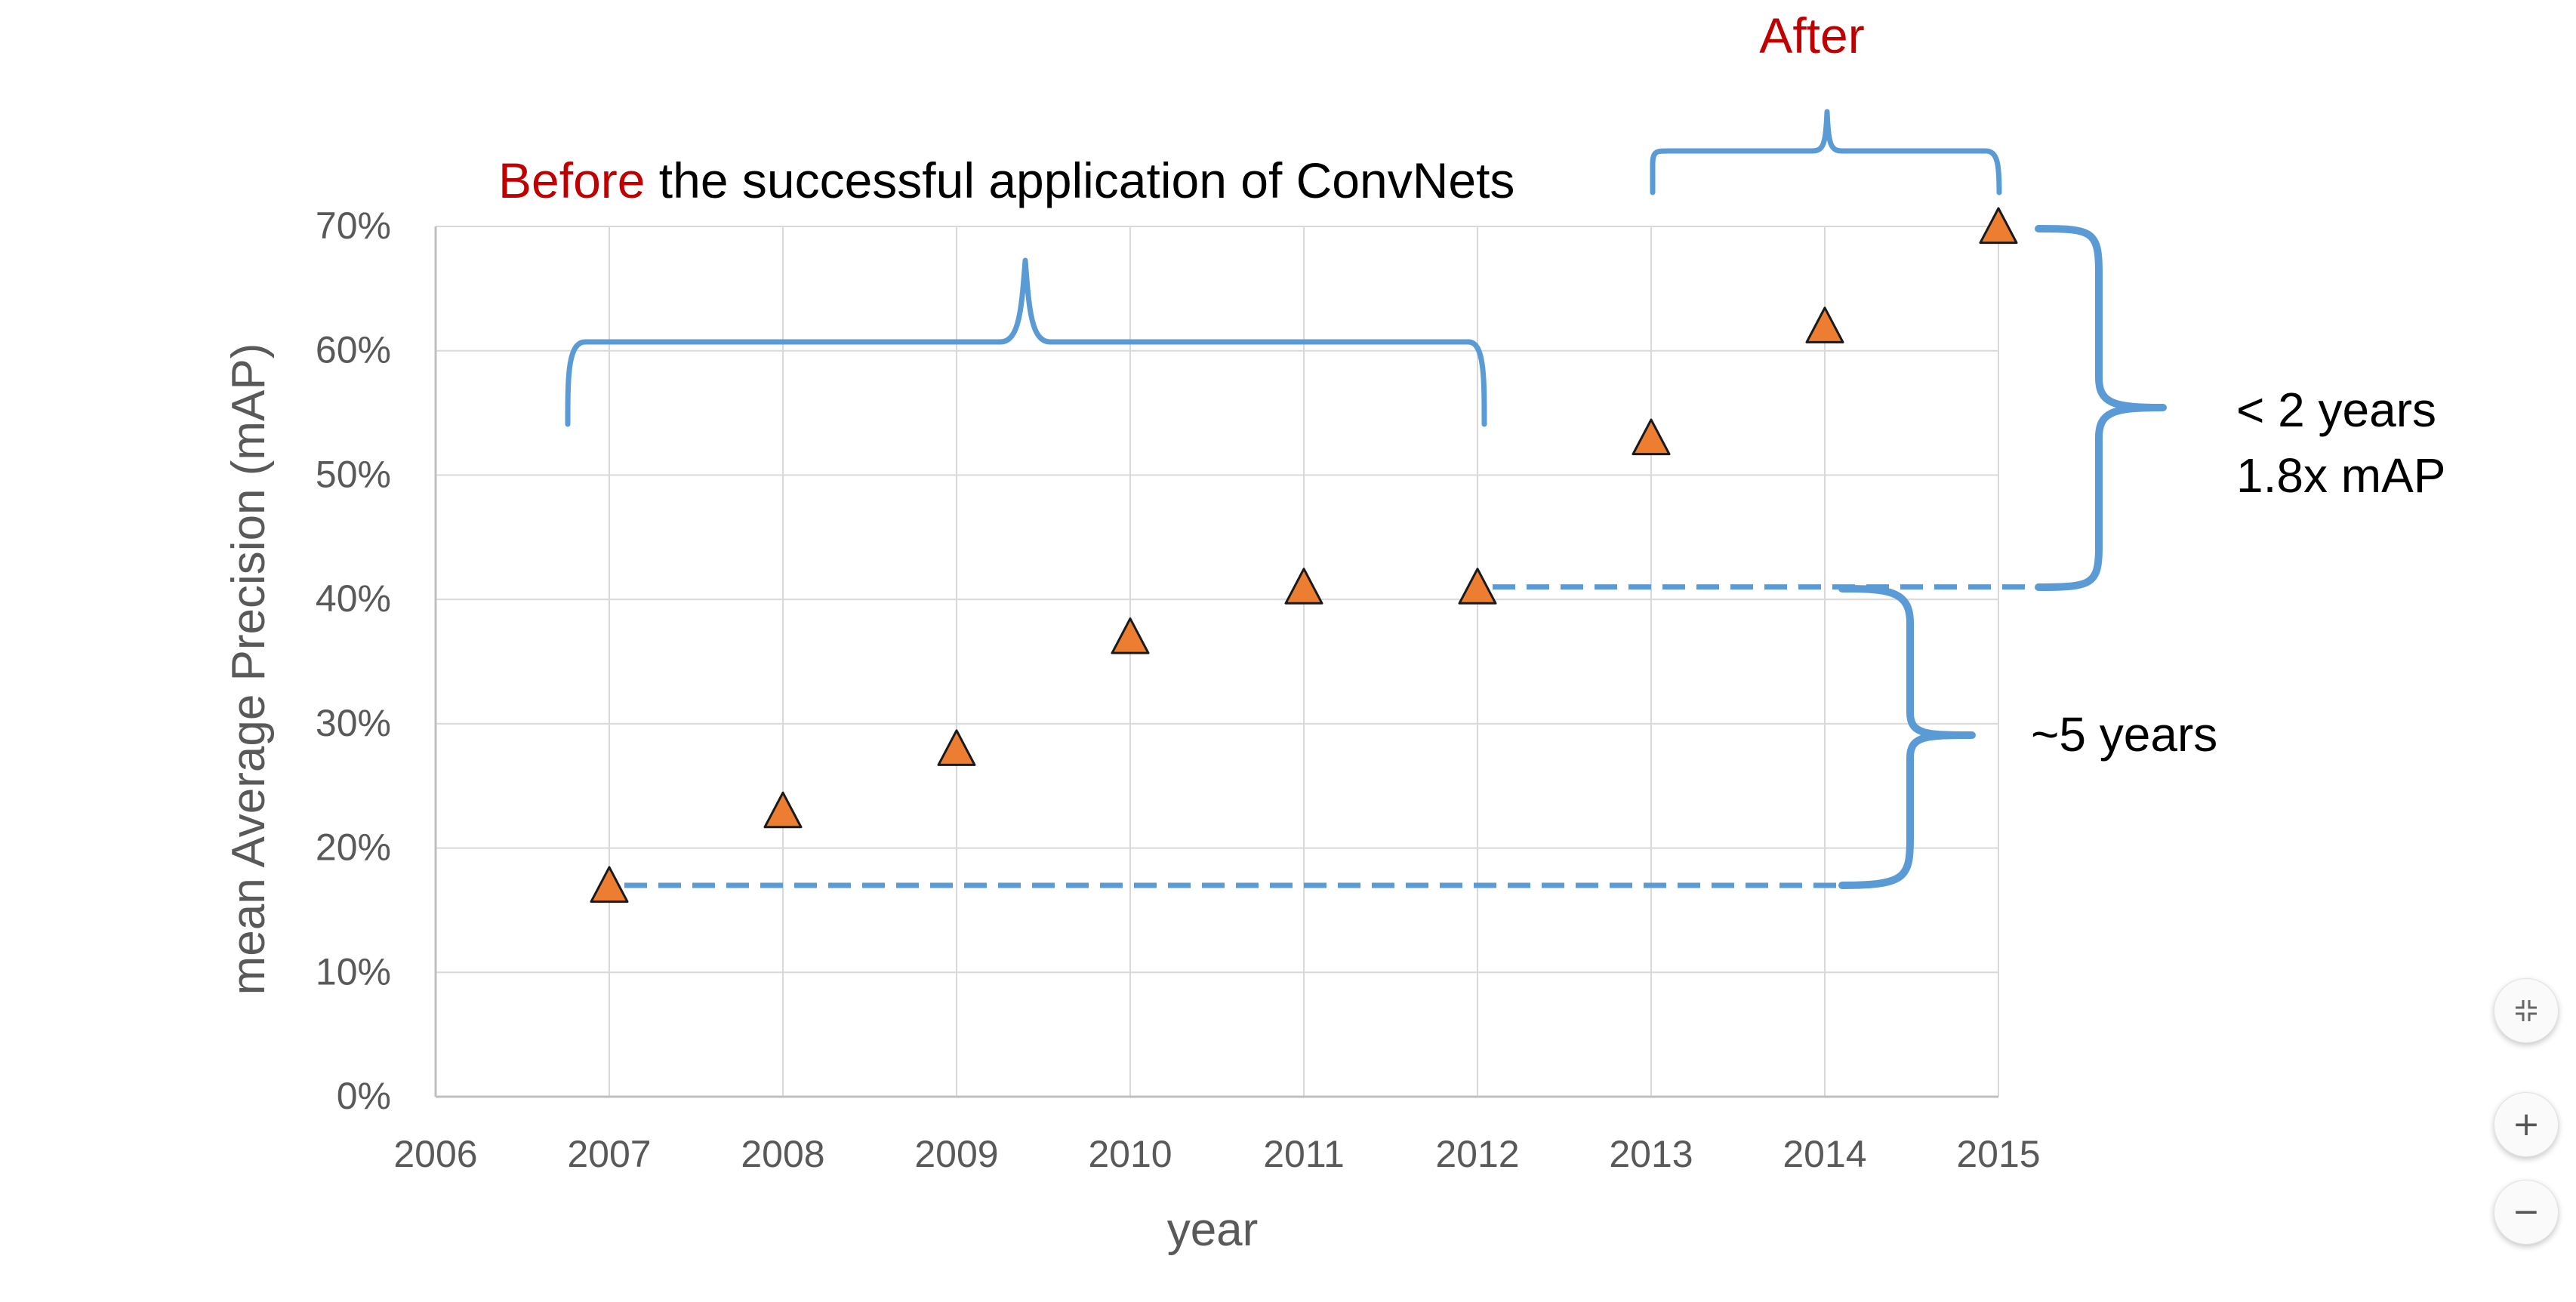  I want to click on two-years-brace, so click(2101, 408).